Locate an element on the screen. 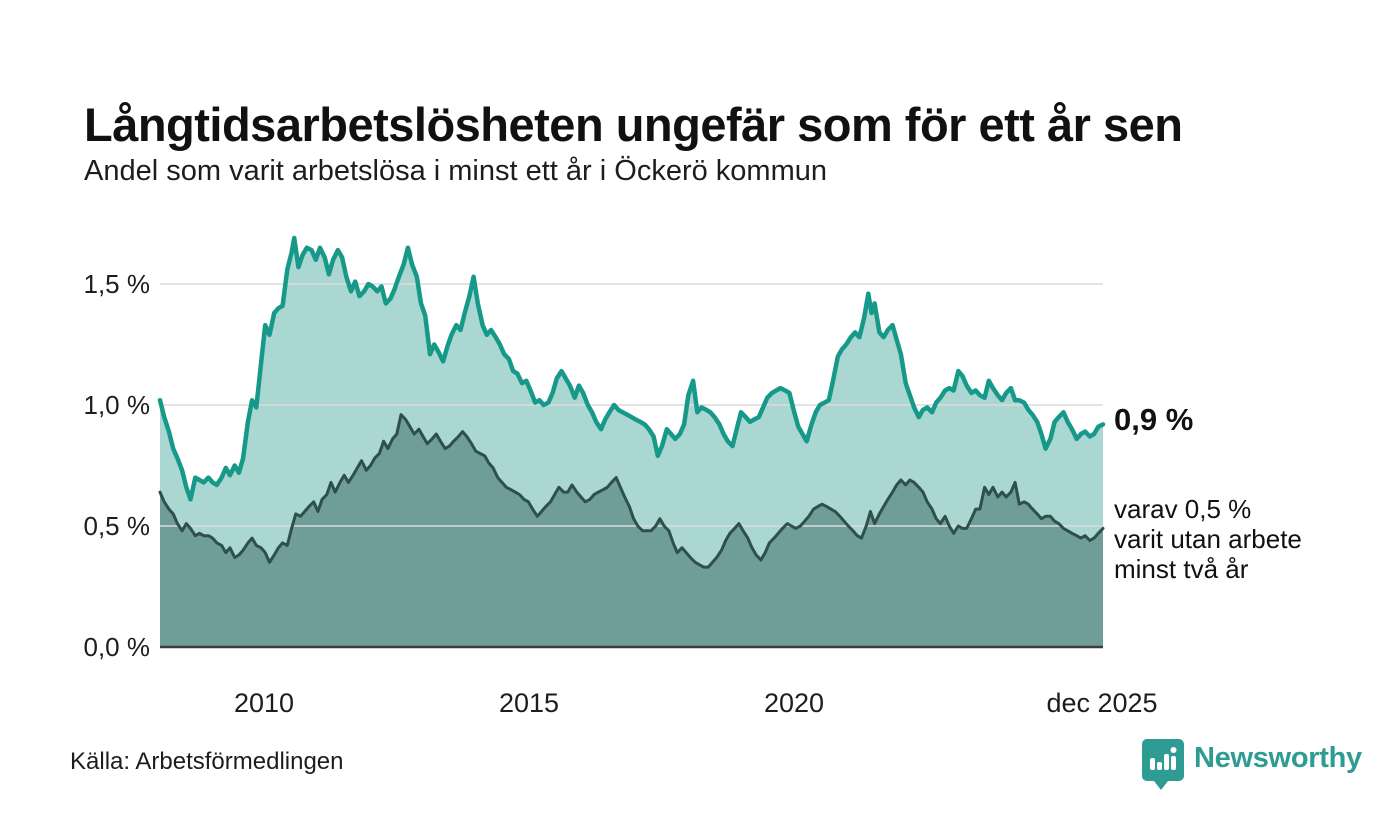  x-axis-tick-2015: 2015 is located at coordinates (529, 703).